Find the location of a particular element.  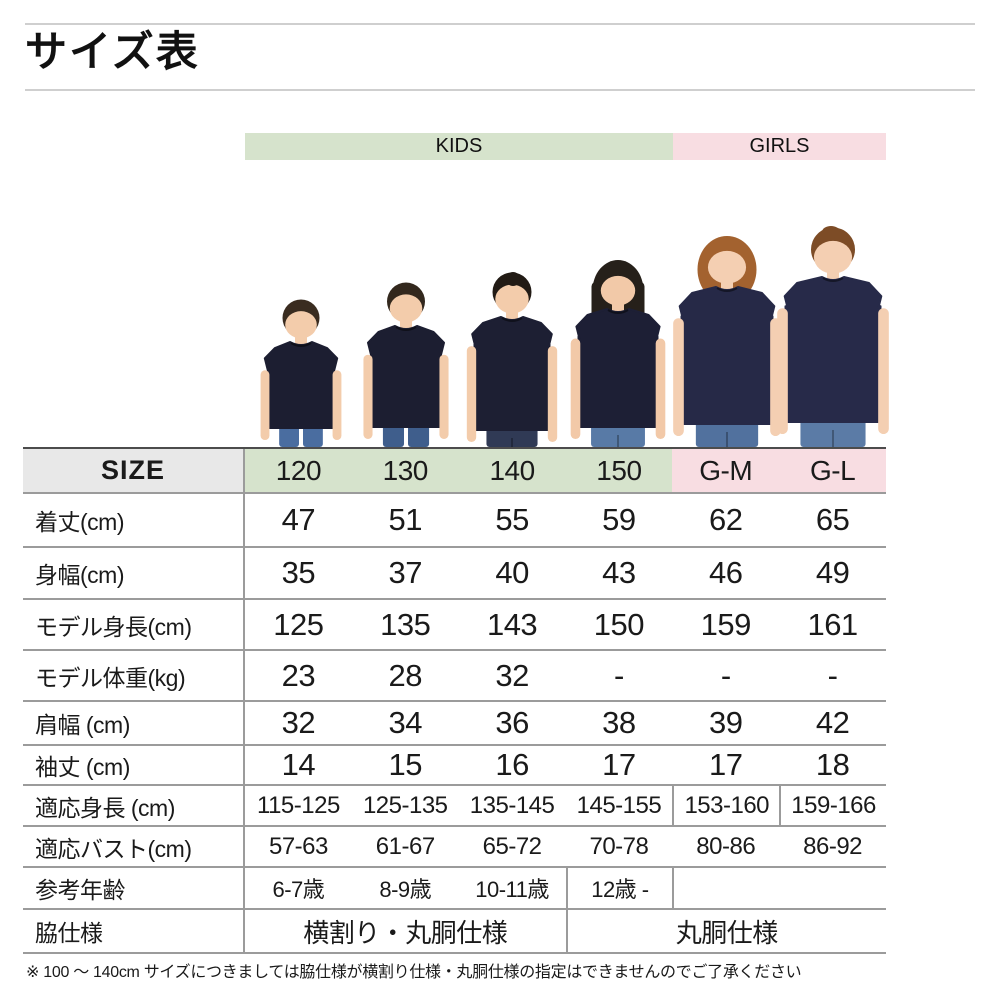

table-row: モデル身長(cm) 125 135 143 150 159 161 is located at coordinates (454, 625).